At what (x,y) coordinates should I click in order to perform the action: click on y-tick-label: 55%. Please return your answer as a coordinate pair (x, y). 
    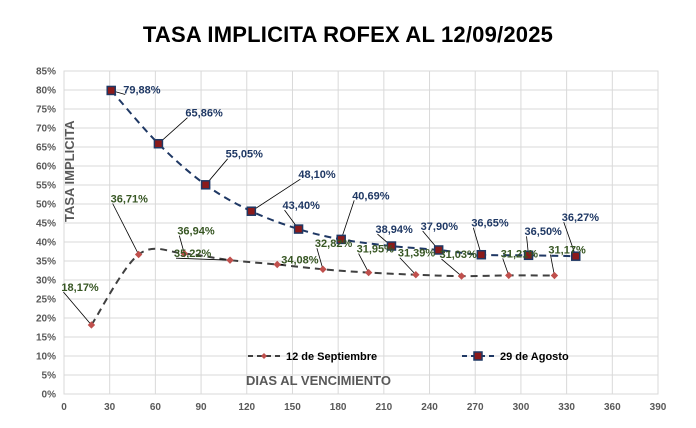
    Looking at the image, I should click on (46, 186).